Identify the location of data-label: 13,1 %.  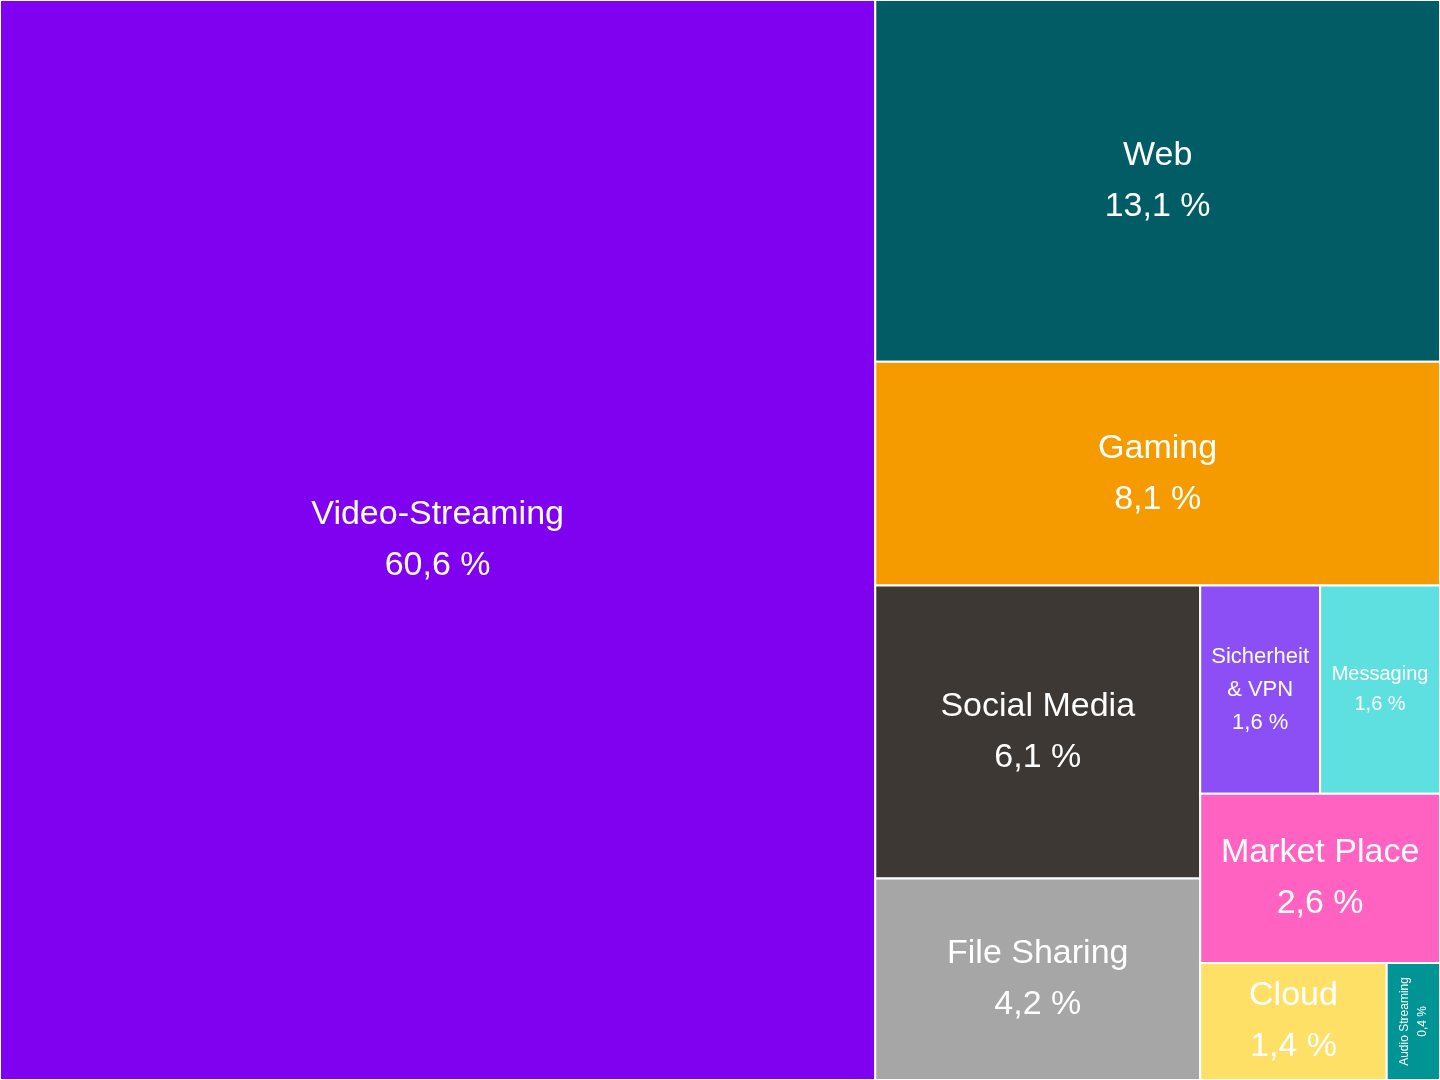
(1157, 203).